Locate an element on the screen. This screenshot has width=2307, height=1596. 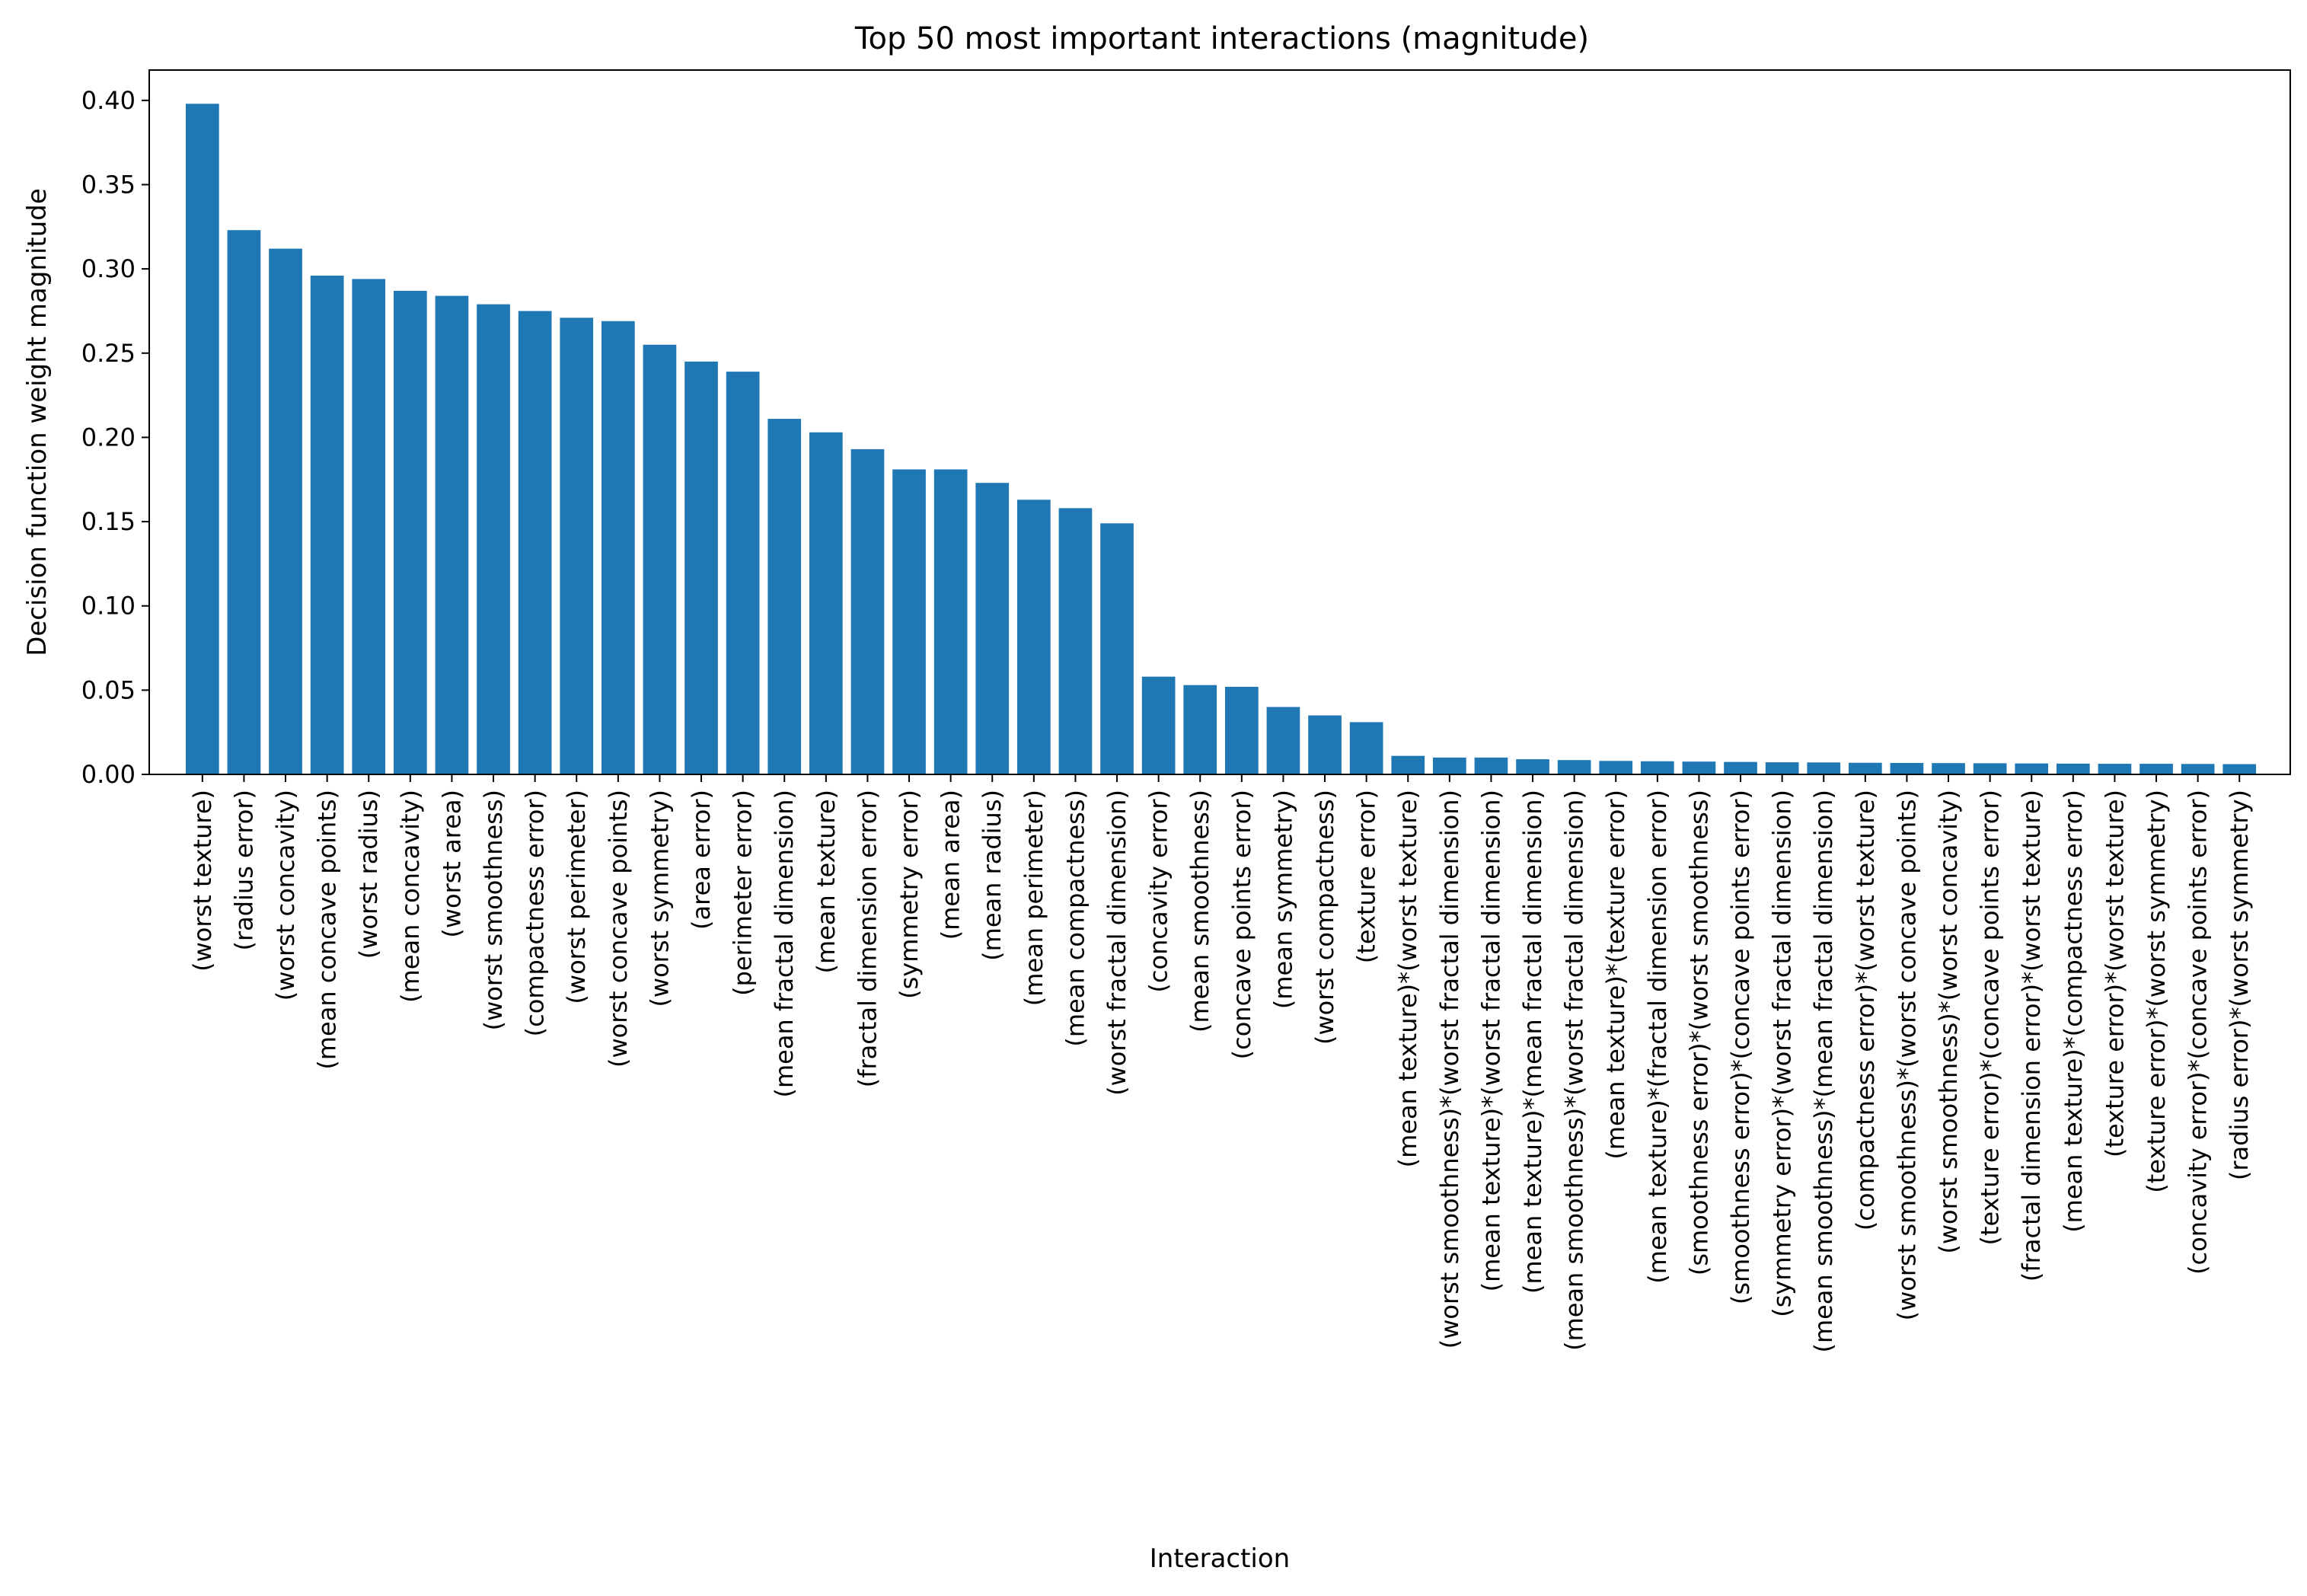
x-tick-label: (concavity error) is located at coordinates (1158, 891).